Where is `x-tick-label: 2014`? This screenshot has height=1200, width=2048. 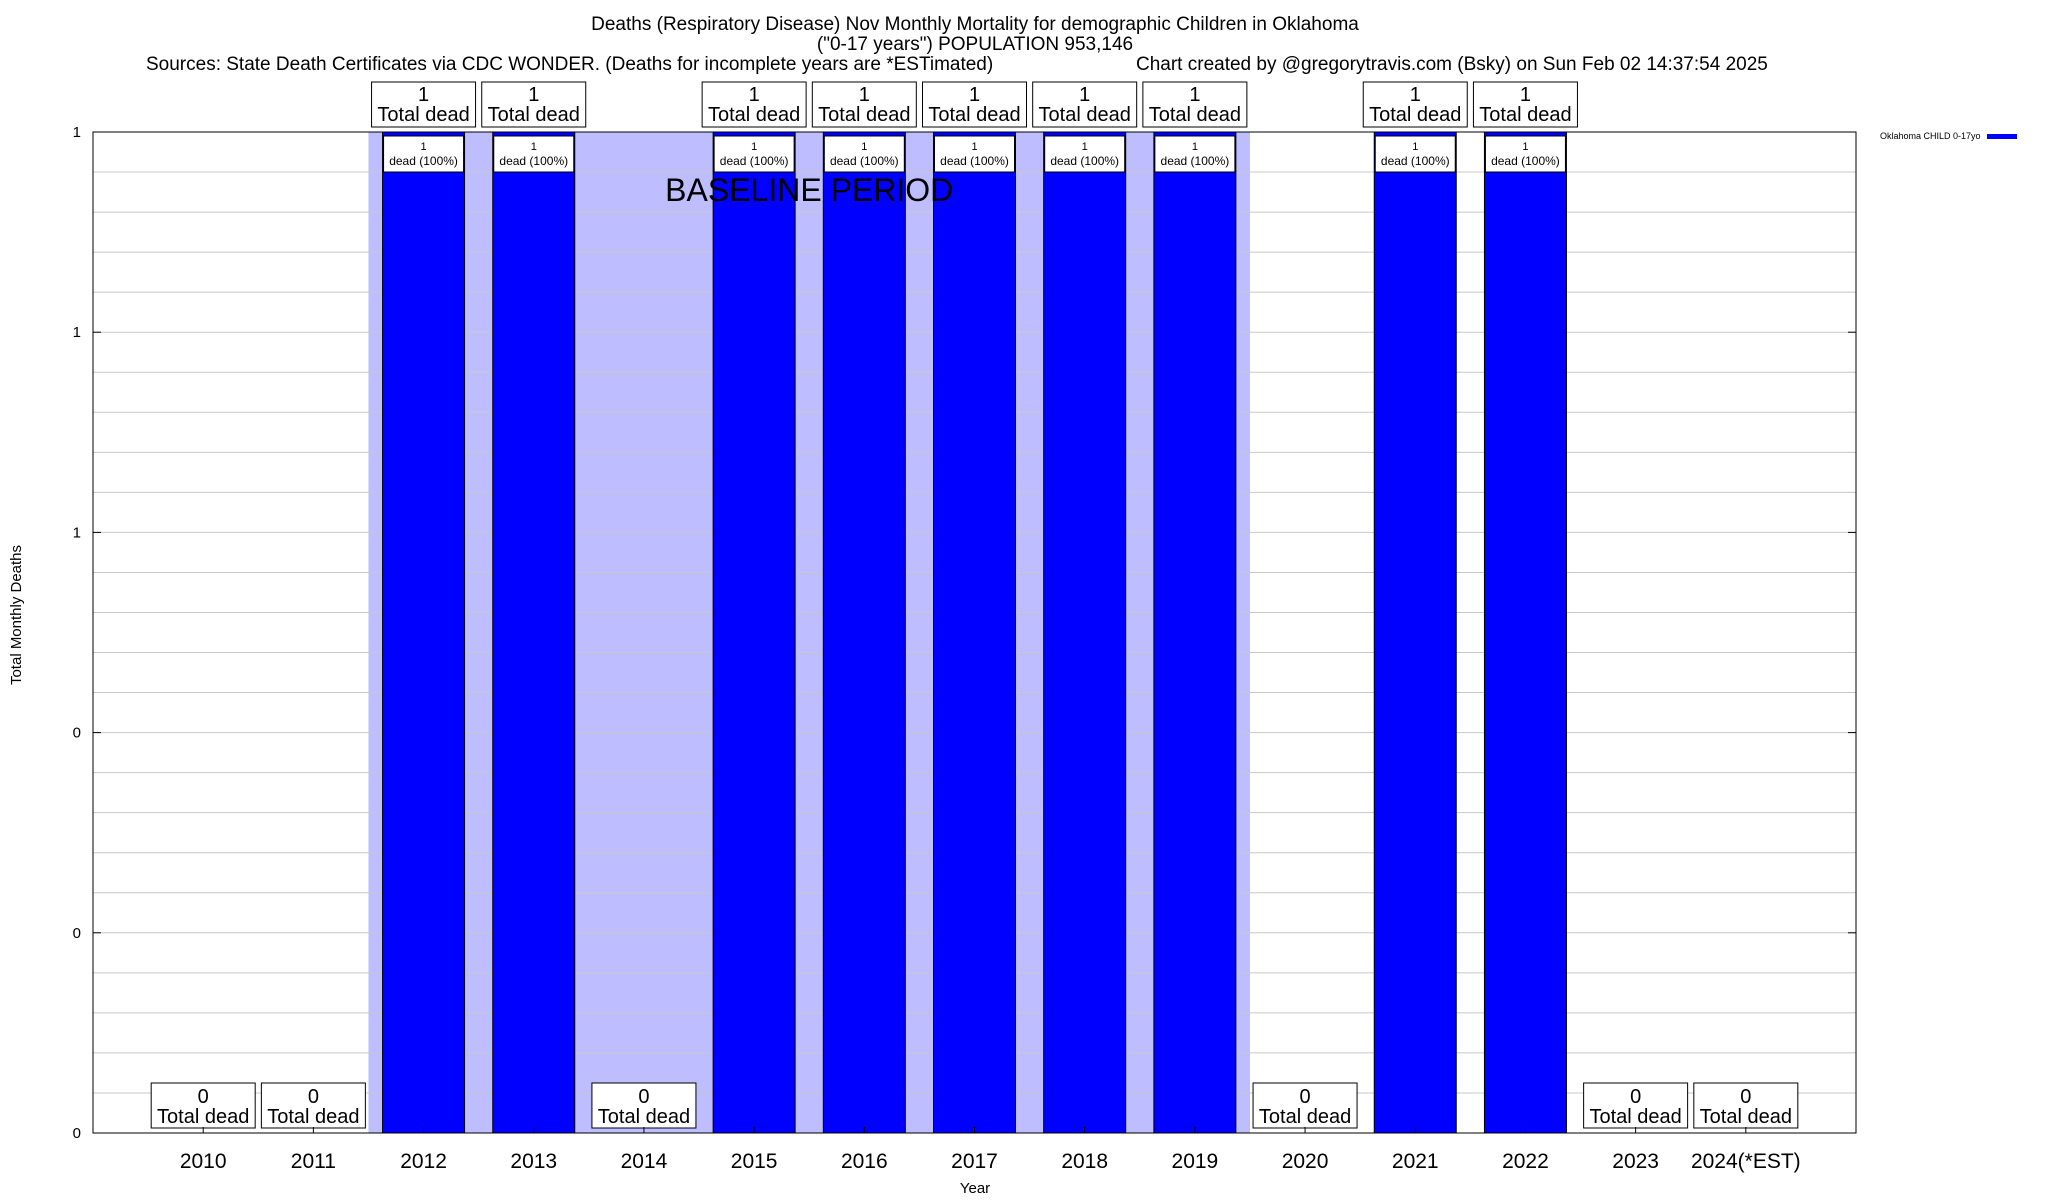 x-tick-label: 2014 is located at coordinates (644, 1161).